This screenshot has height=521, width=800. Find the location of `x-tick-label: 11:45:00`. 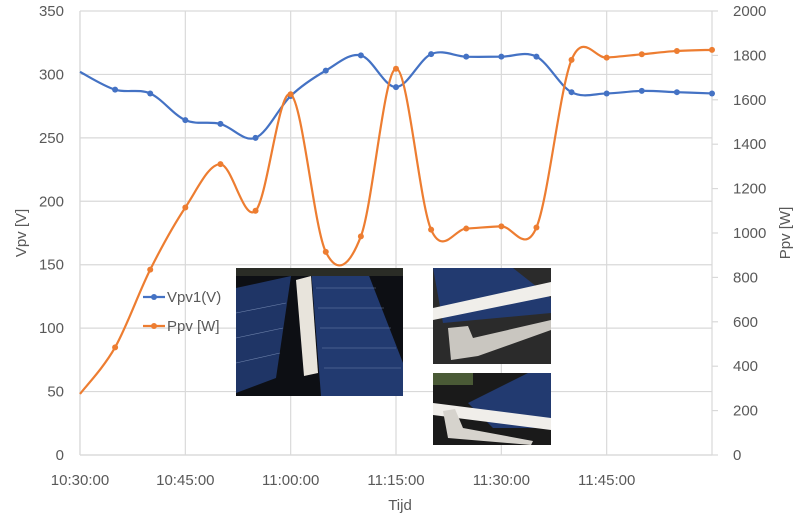

x-tick-label: 11:45:00 is located at coordinates (606, 480).